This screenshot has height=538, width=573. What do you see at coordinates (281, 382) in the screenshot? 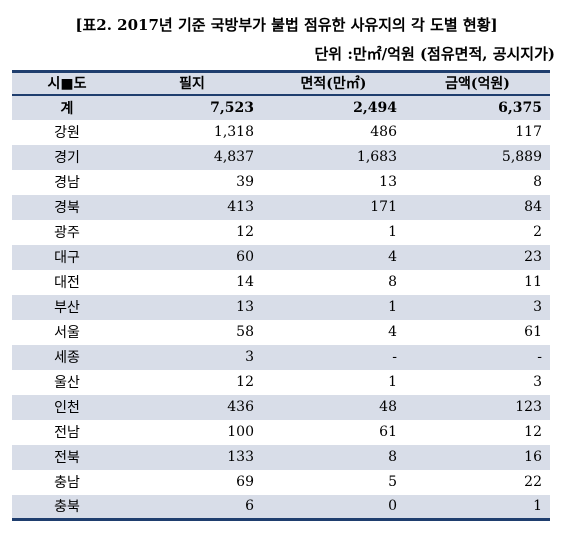
I see `table-row: 울산 12 1 3` at bounding box center [281, 382].